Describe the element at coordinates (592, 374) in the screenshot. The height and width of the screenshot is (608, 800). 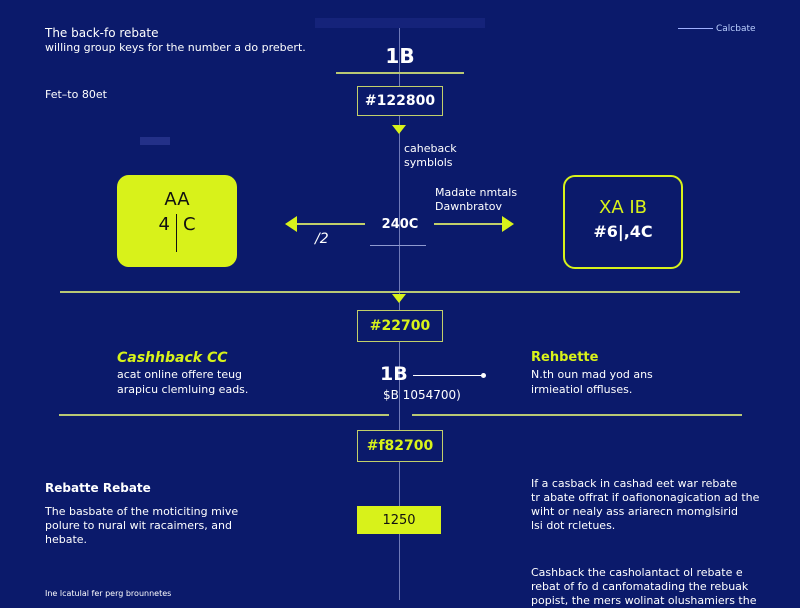
I see `rebate-right-line-1: N.th oun mad yod ans` at that location.